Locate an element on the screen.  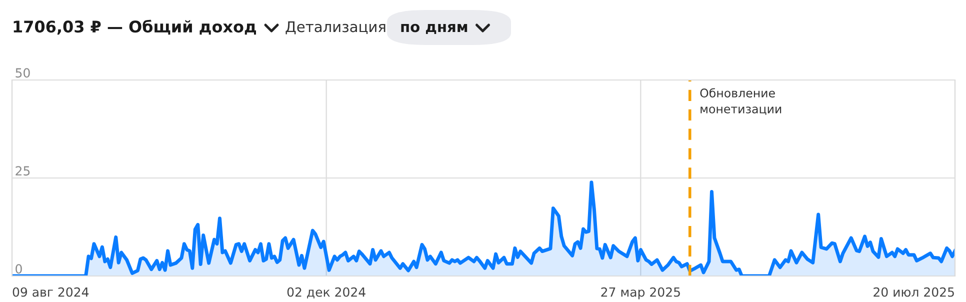
y-tick-label: 0 is located at coordinates (19, 269).